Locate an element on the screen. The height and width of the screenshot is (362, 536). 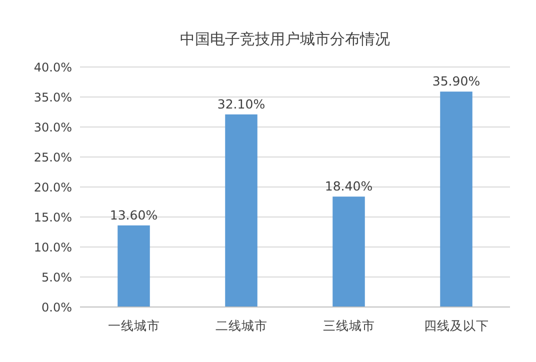
y-tick-label: 0.0% is located at coordinates (57, 307).